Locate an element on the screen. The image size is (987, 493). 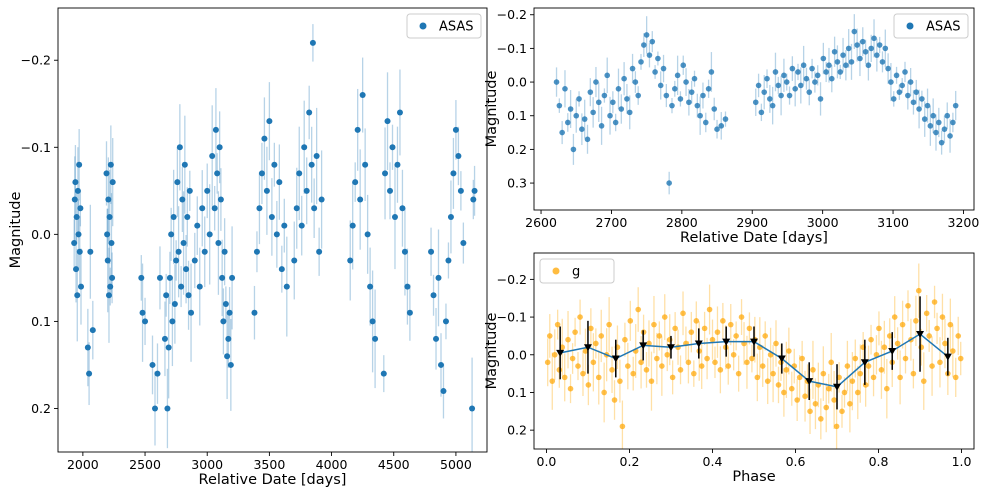
legend-marker is located at coordinates (910, 26).